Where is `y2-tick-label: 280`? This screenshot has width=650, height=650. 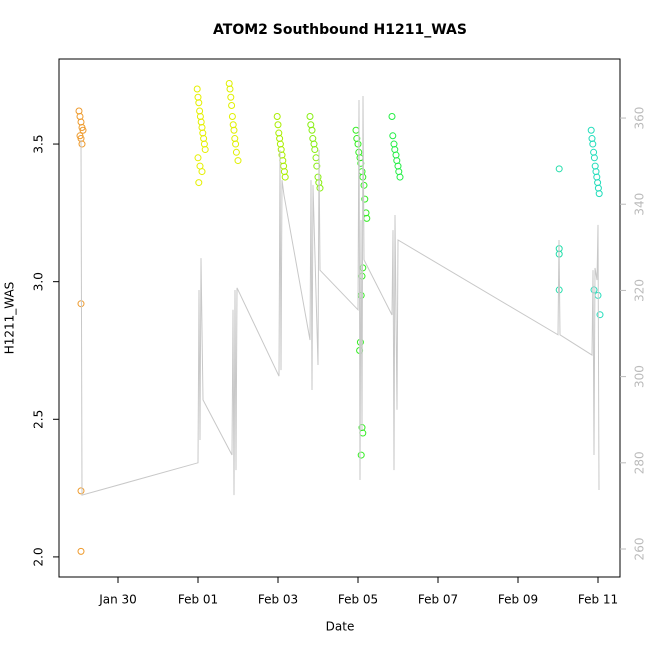
y2-tick-label: 280 is located at coordinates (640, 462).